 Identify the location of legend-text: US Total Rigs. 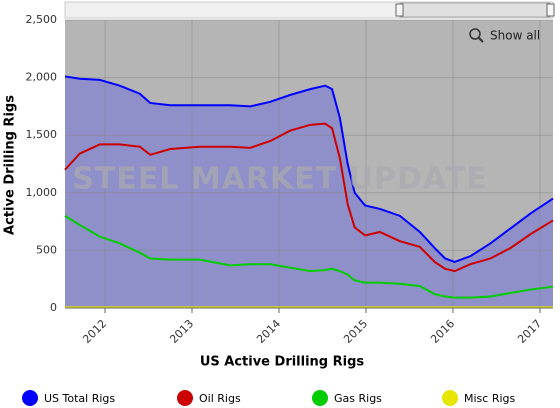
(79, 398).